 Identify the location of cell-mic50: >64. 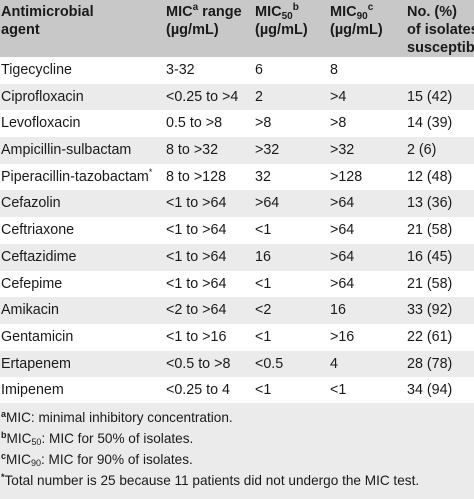
(267, 203).